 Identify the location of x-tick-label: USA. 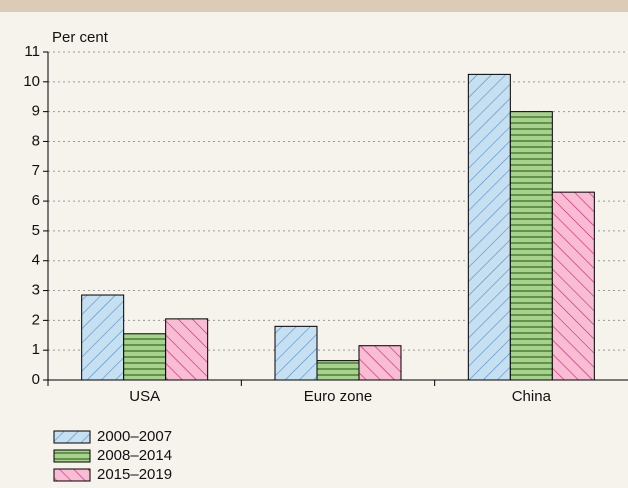
(144, 396).